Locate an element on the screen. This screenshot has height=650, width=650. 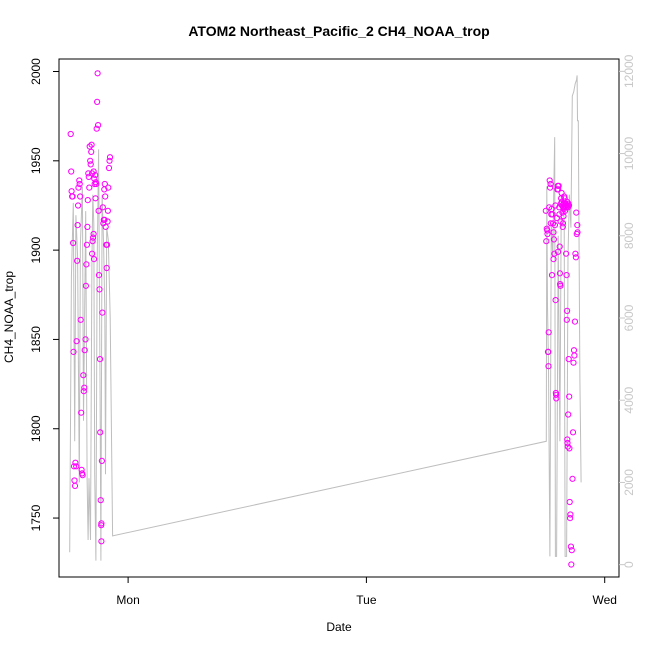
x-axis-label: Date is located at coordinates (339, 627).